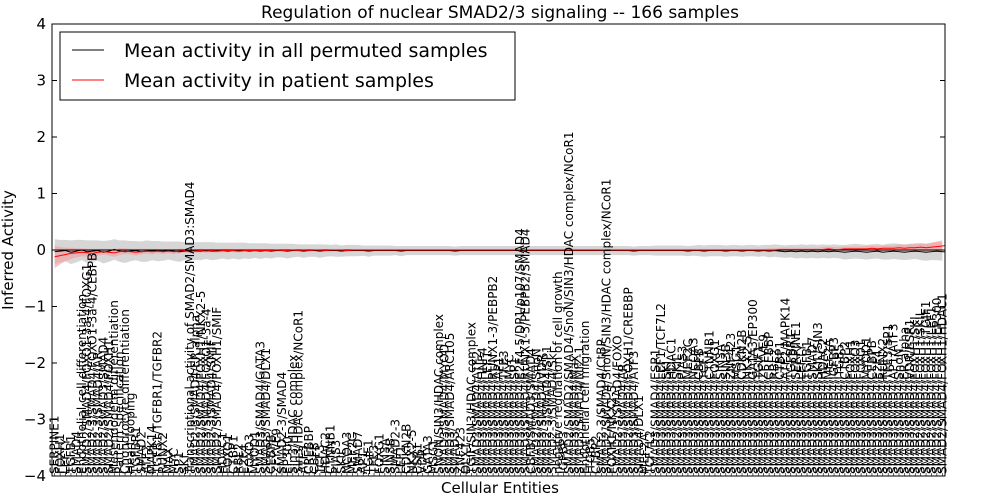  What do you see at coordinates (531, 411) in the screenshot?
I see `x-tick-label: CBFB/SMAD3/SMAD4` at bounding box center [531, 411].